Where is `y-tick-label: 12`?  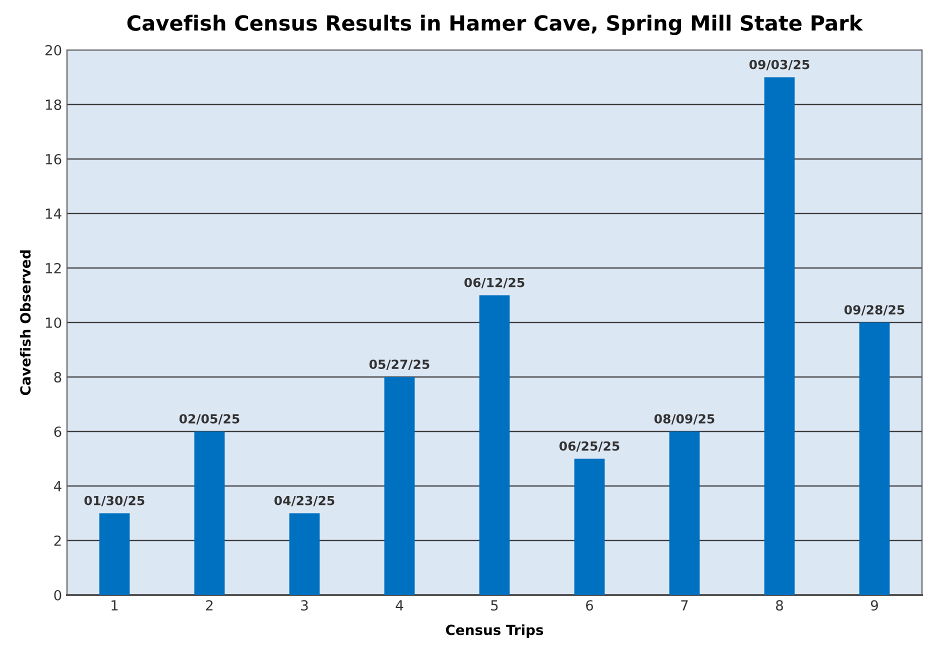
y-tick-label: 12 is located at coordinates (53, 268).